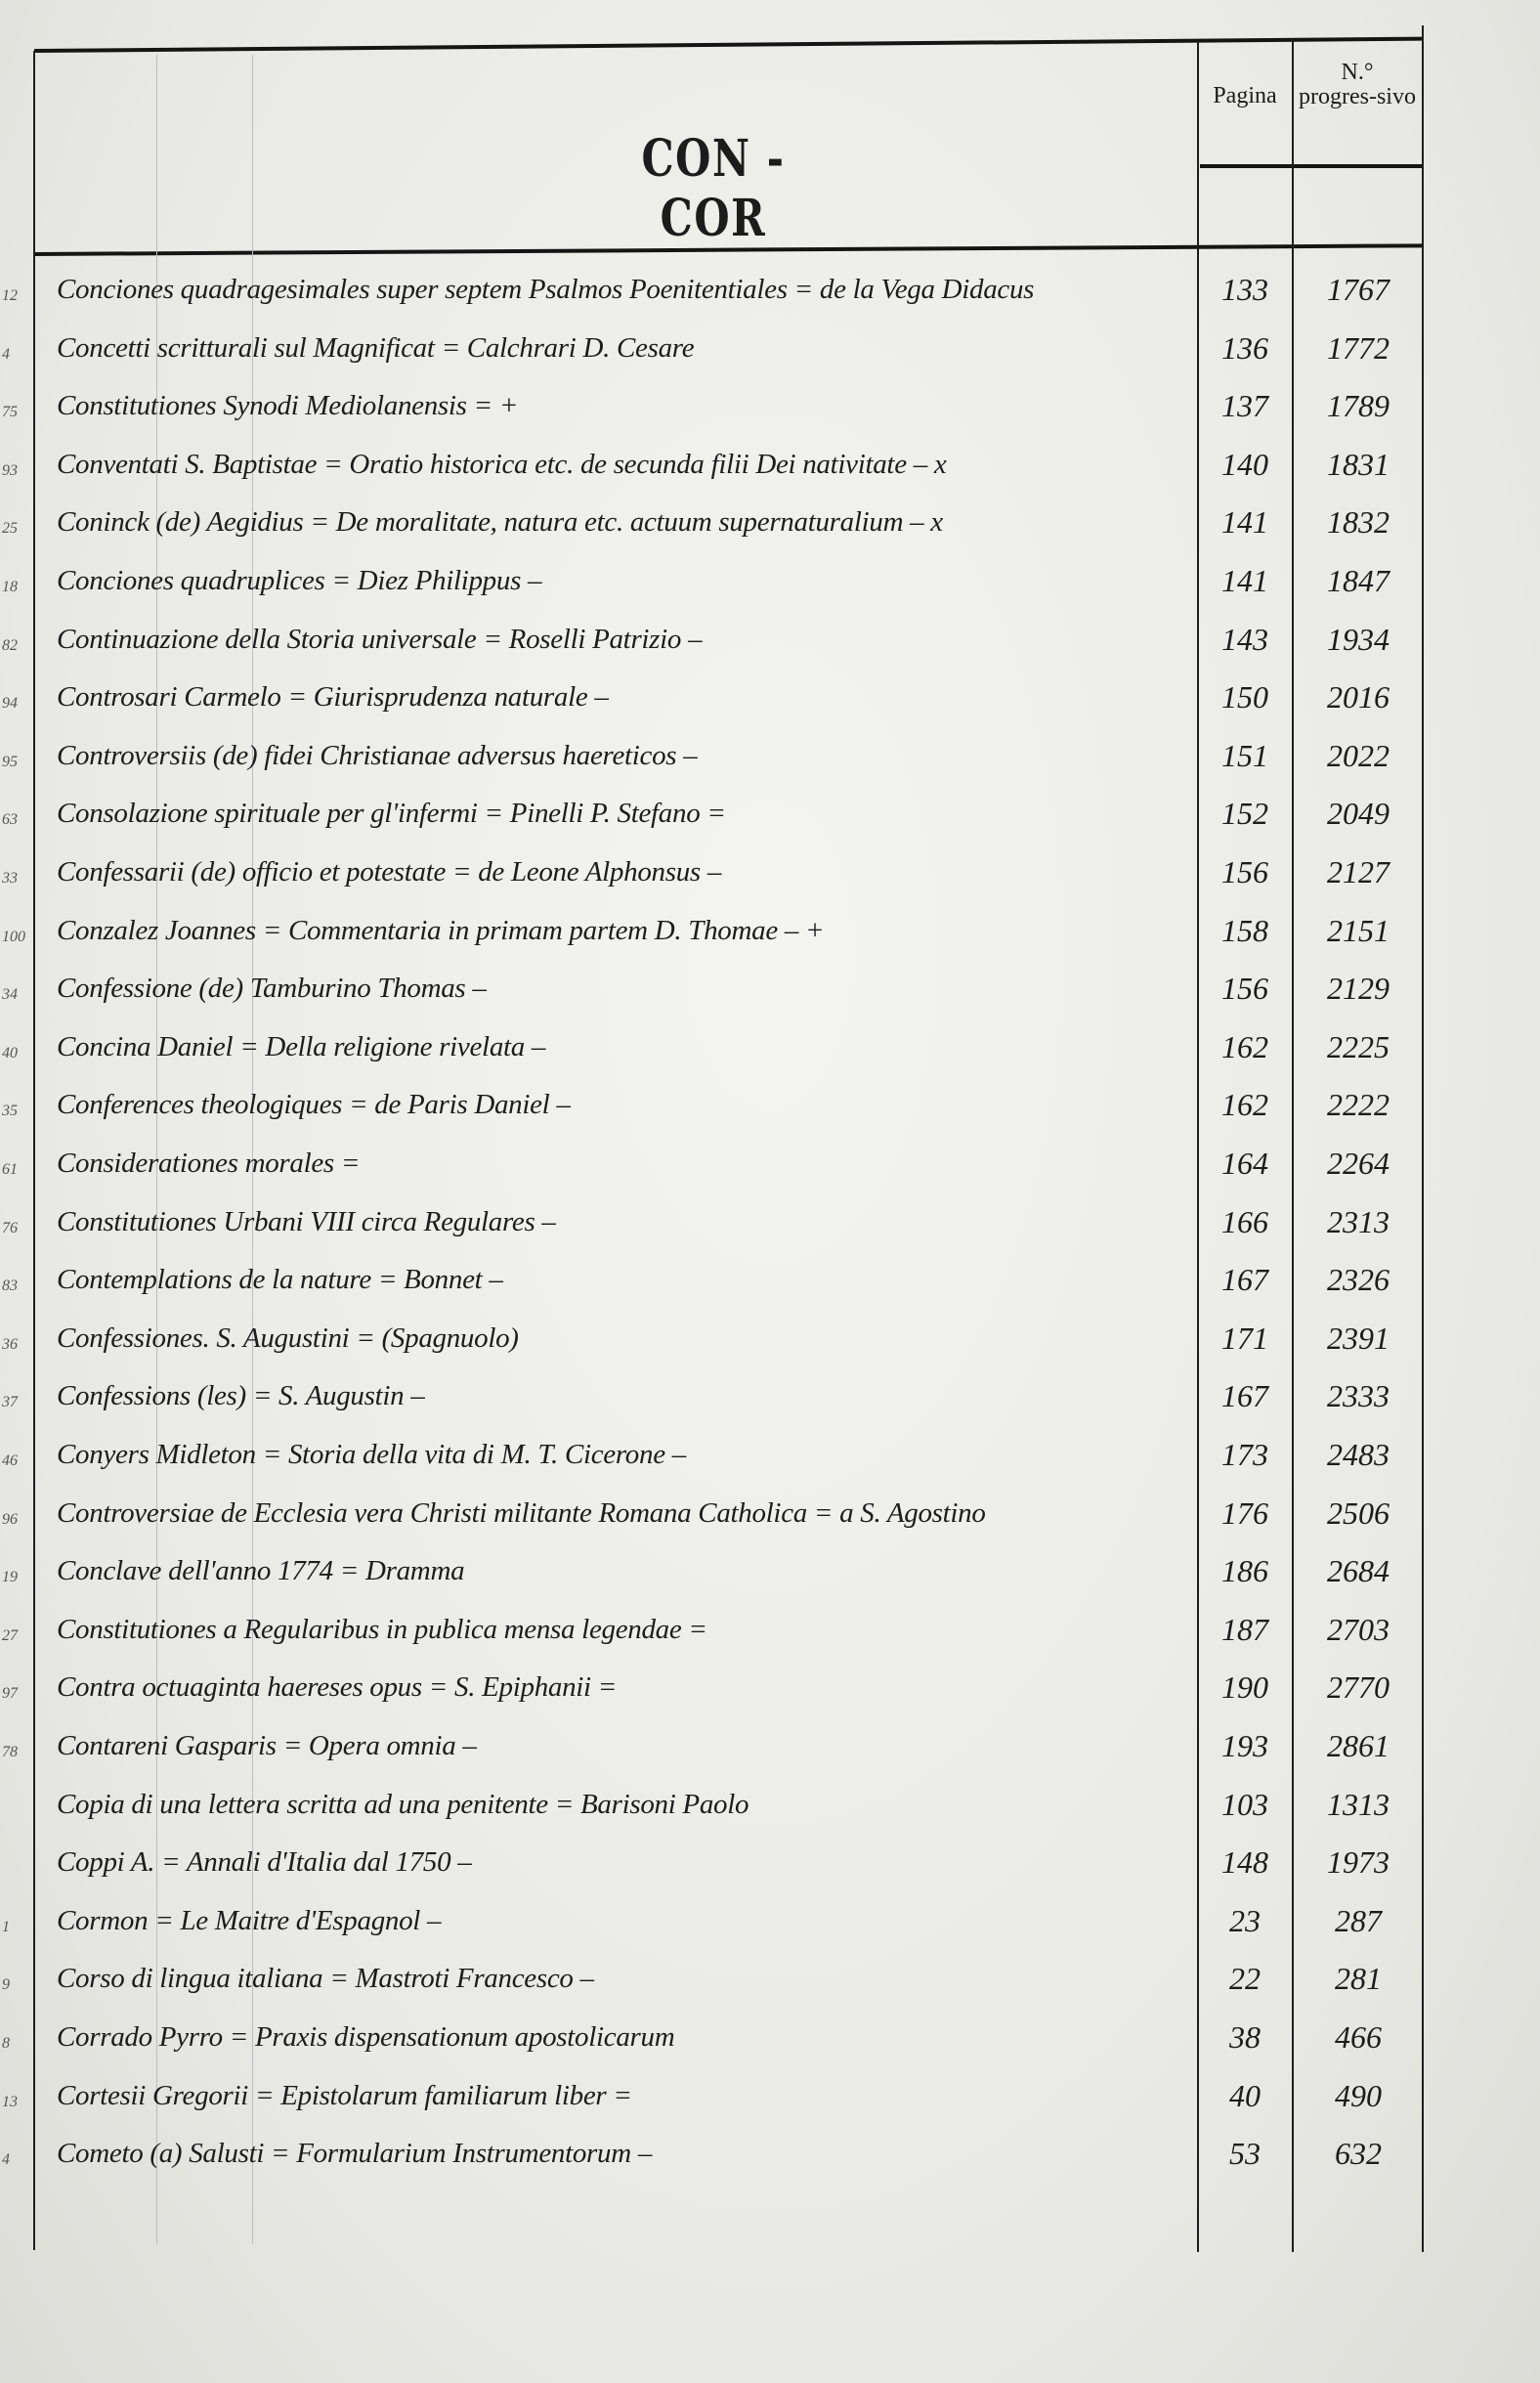 The height and width of the screenshot is (2383, 1540). What do you see at coordinates (1244, 289) in the screenshot?
I see `pagina-value: 133` at bounding box center [1244, 289].